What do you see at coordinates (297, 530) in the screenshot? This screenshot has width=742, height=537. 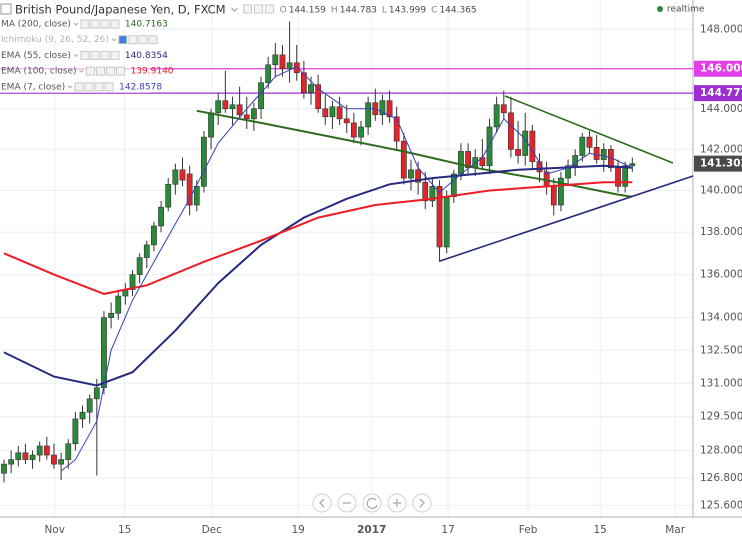 I see `x-tick-label: 19` at bounding box center [297, 530].